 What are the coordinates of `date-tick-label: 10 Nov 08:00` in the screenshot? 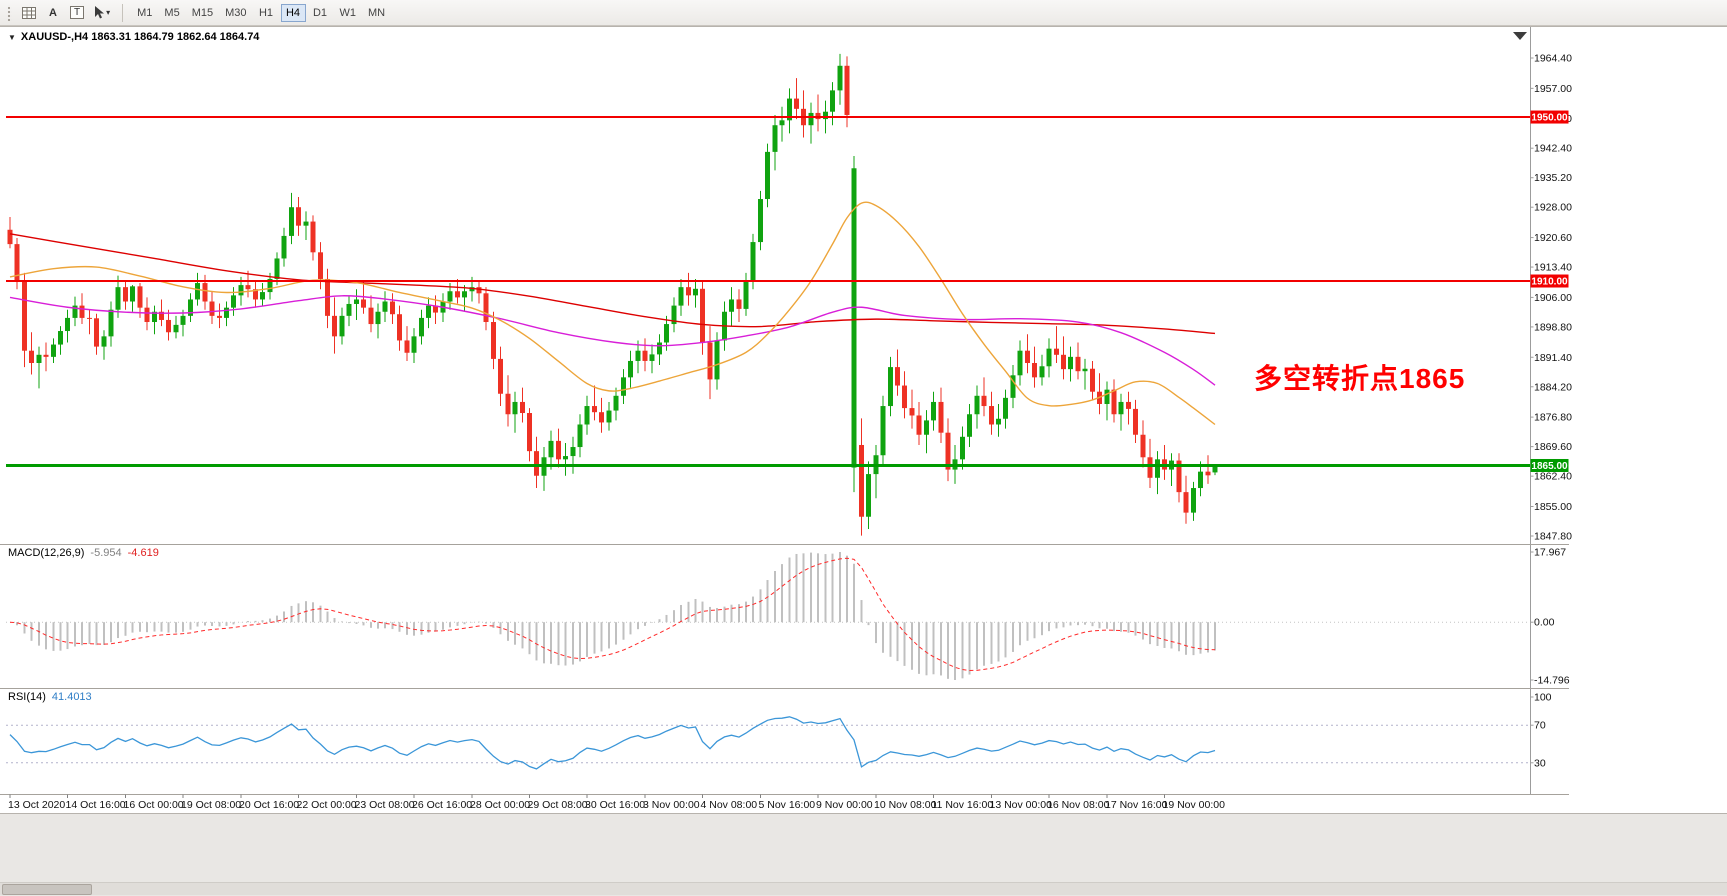 It's located at (905, 805).